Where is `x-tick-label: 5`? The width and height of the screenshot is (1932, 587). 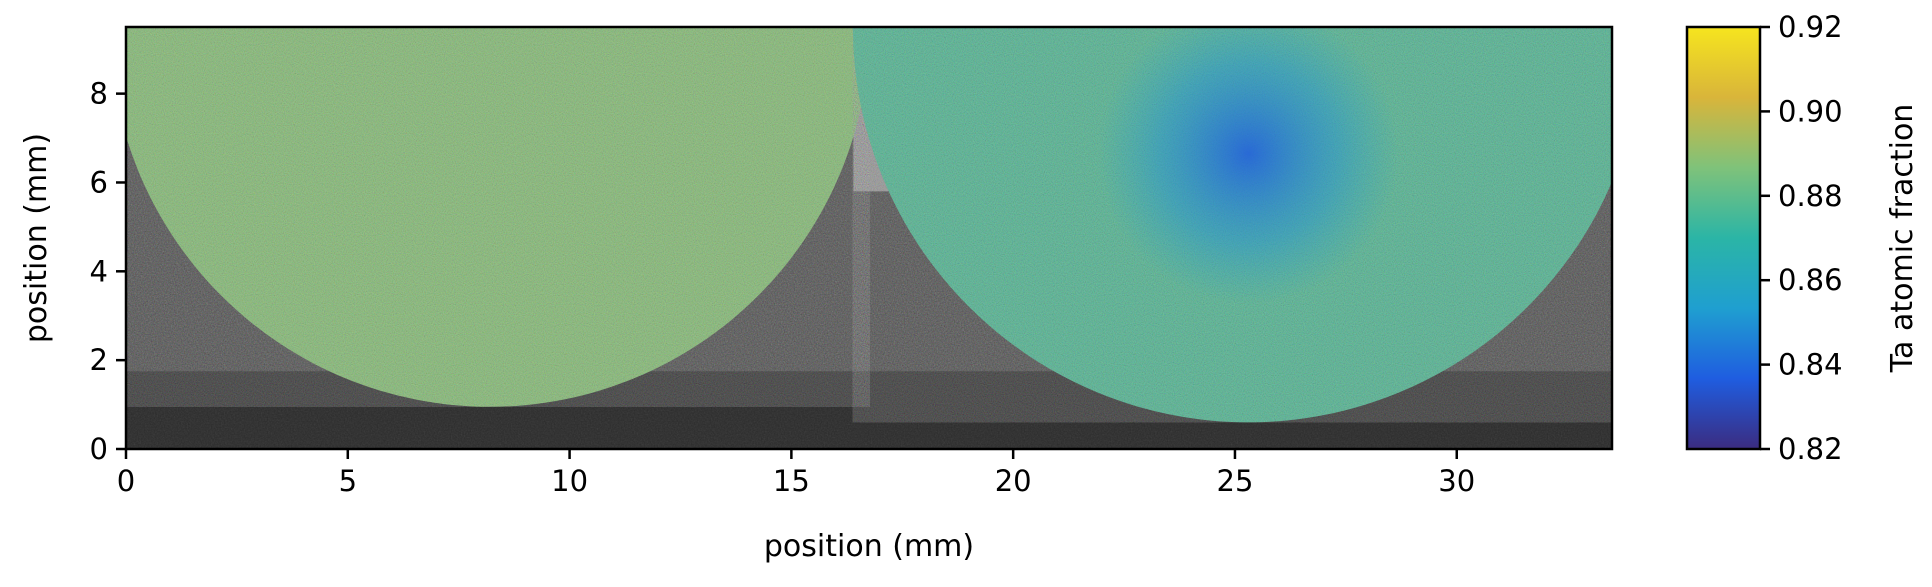
x-tick-label: 5 is located at coordinates (348, 481).